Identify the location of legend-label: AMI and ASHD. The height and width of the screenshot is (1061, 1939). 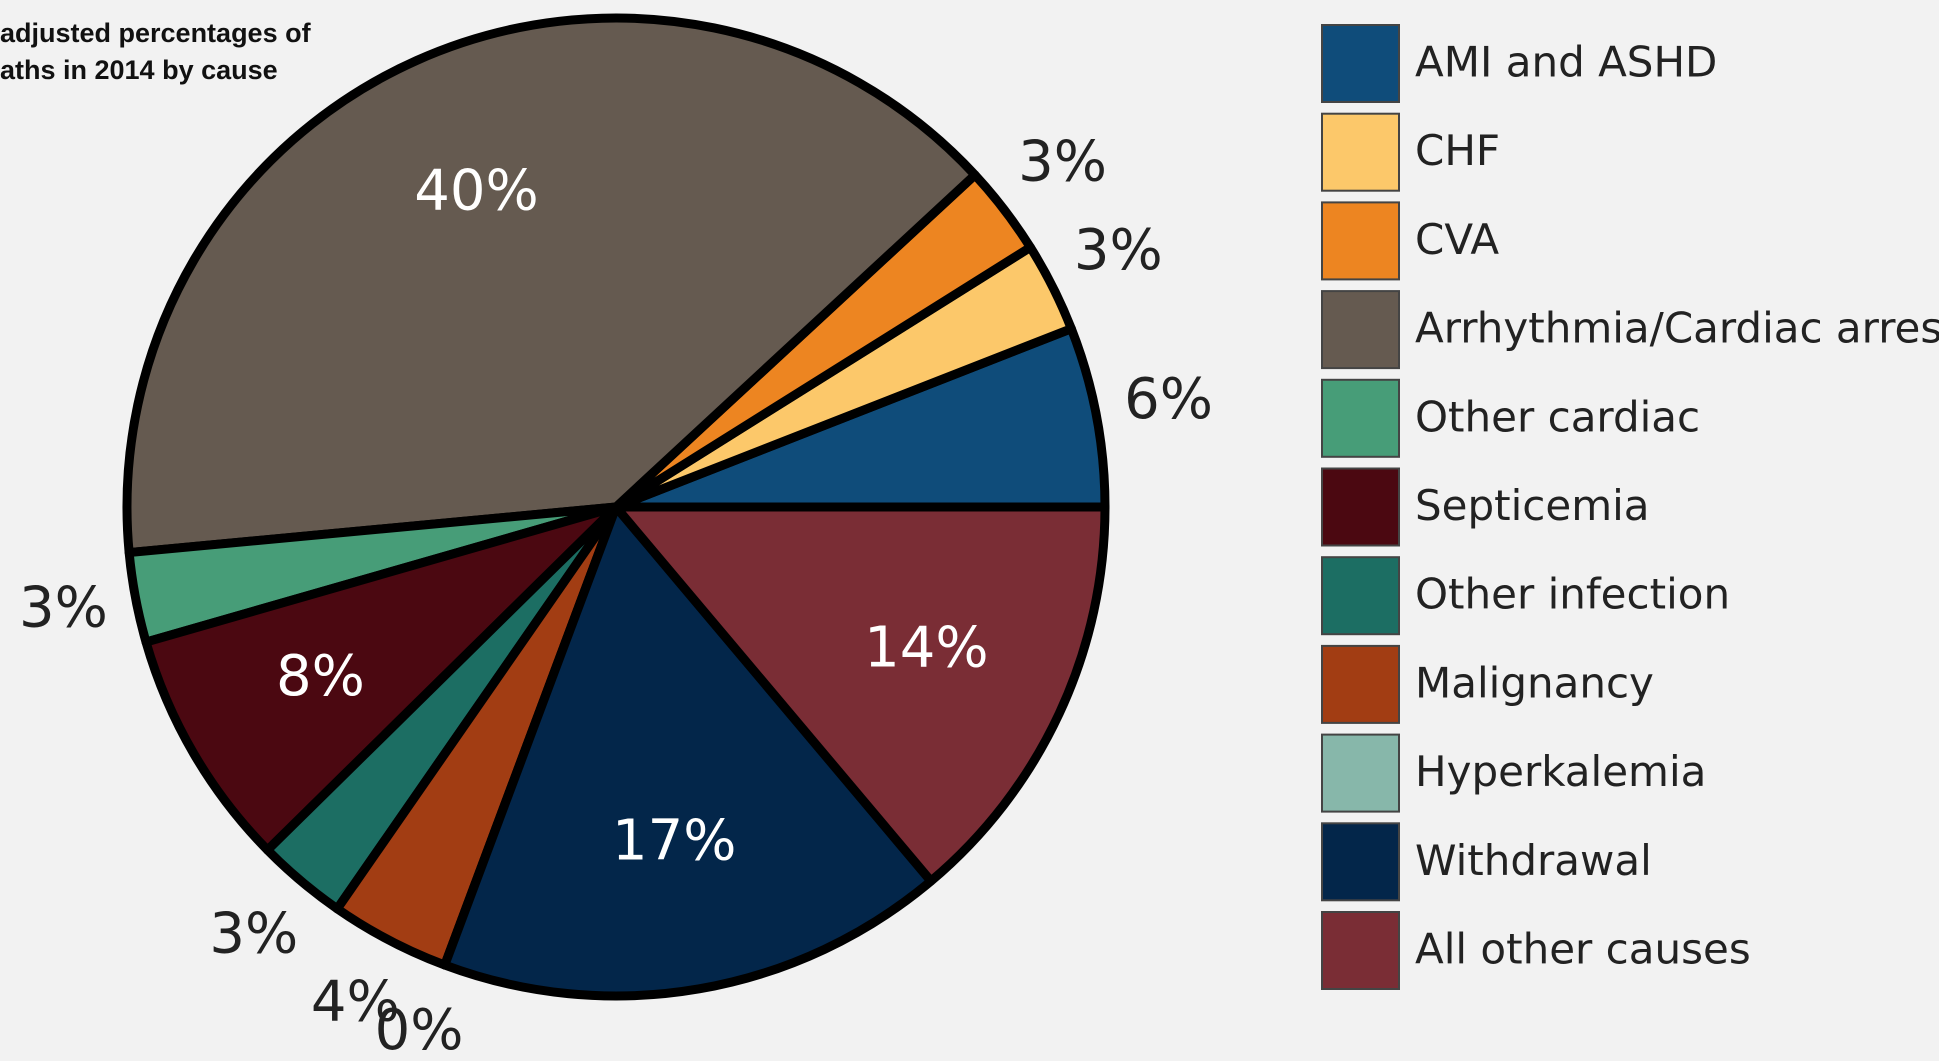
(1566, 62).